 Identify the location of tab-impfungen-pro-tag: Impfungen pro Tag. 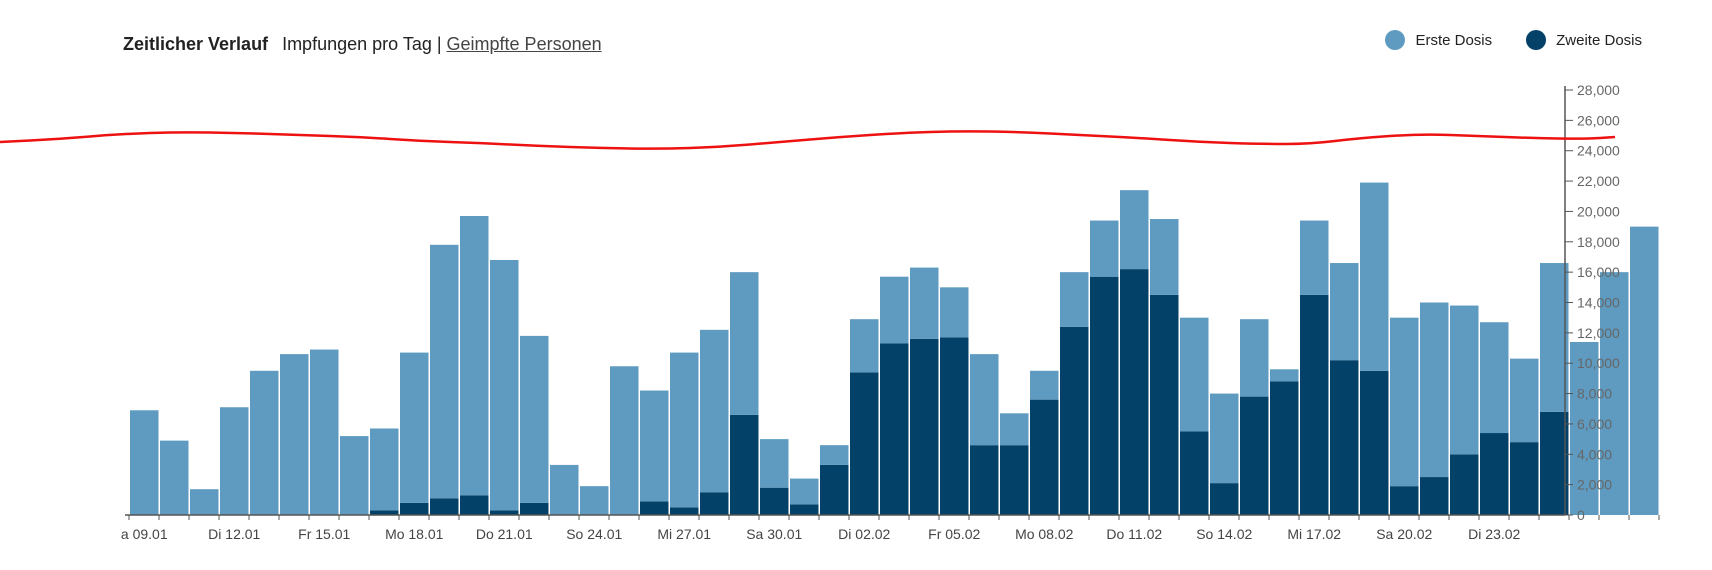
(357, 43).